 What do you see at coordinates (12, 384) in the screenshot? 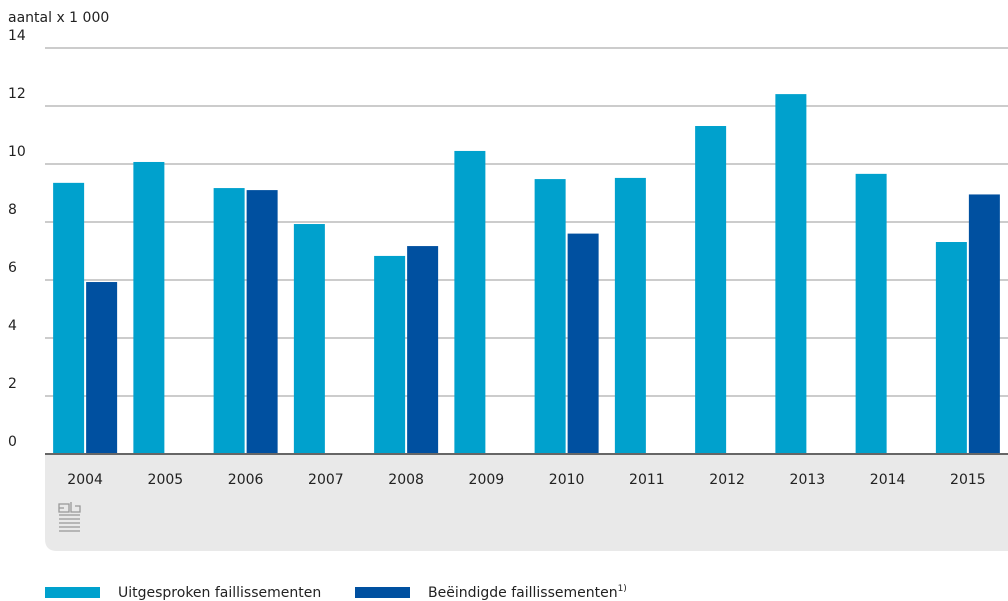
I see `y-tick-label: 2` at bounding box center [12, 384].